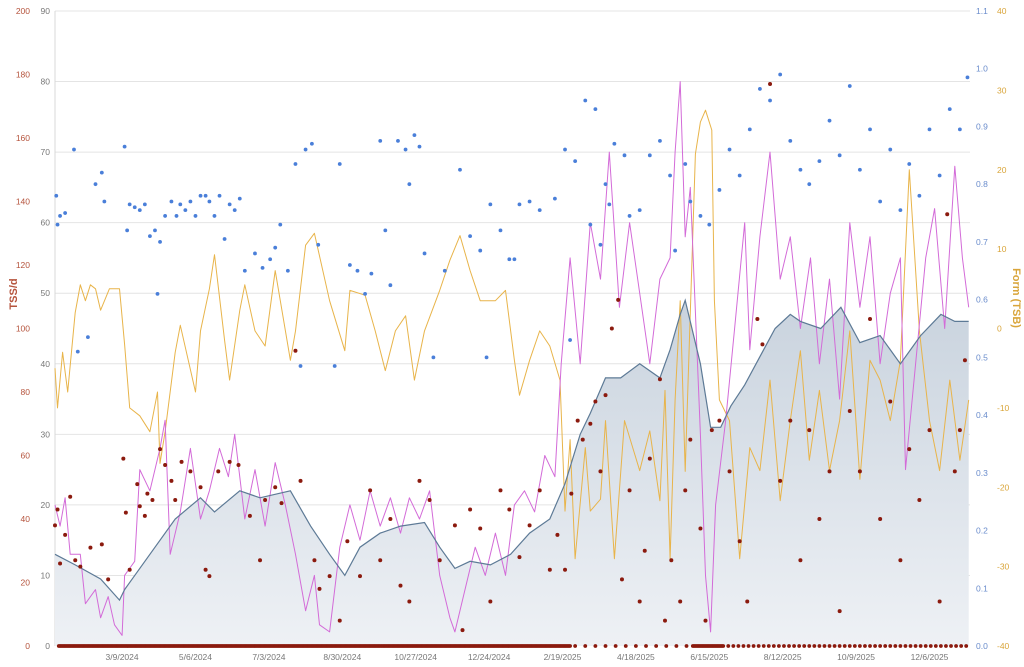  What do you see at coordinates (982, 473) in the screenshot?
I see `if-axis-tick-label: 0.3` at bounding box center [982, 473].